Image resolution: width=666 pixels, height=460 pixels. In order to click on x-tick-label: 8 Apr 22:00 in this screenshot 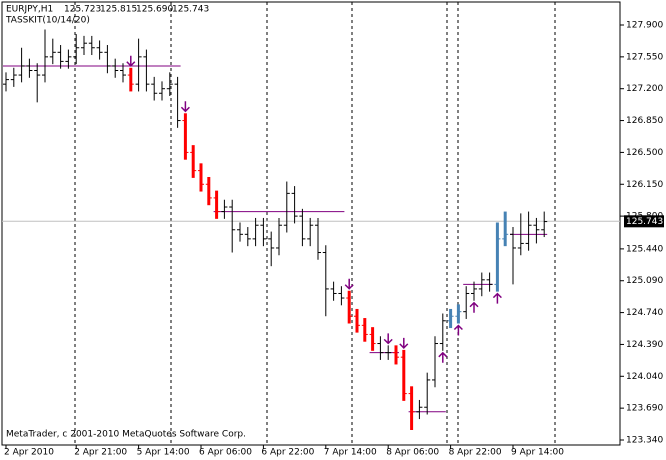, I will do `click(475, 453)`.